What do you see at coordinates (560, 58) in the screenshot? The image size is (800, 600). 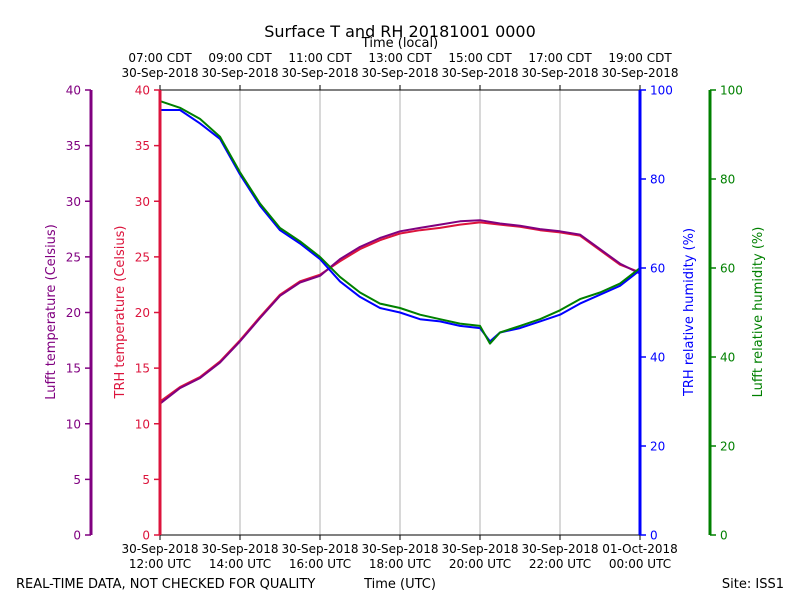 I see `top-tick-label-time: 17:00 CDT` at bounding box center [560, 58].